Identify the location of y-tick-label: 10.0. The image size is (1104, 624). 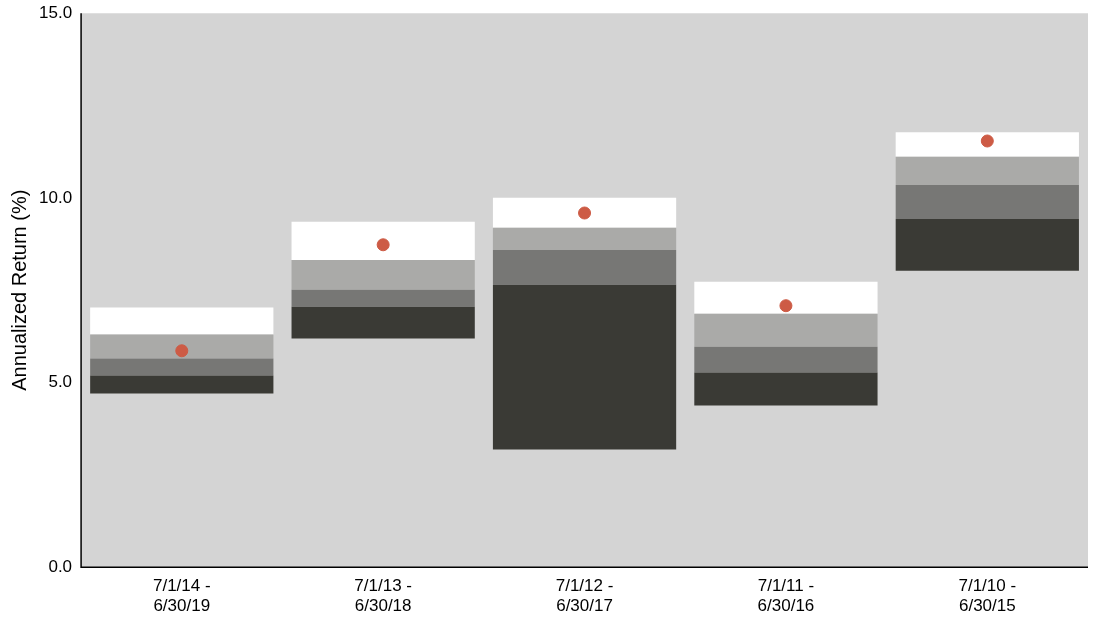
(55, 197).